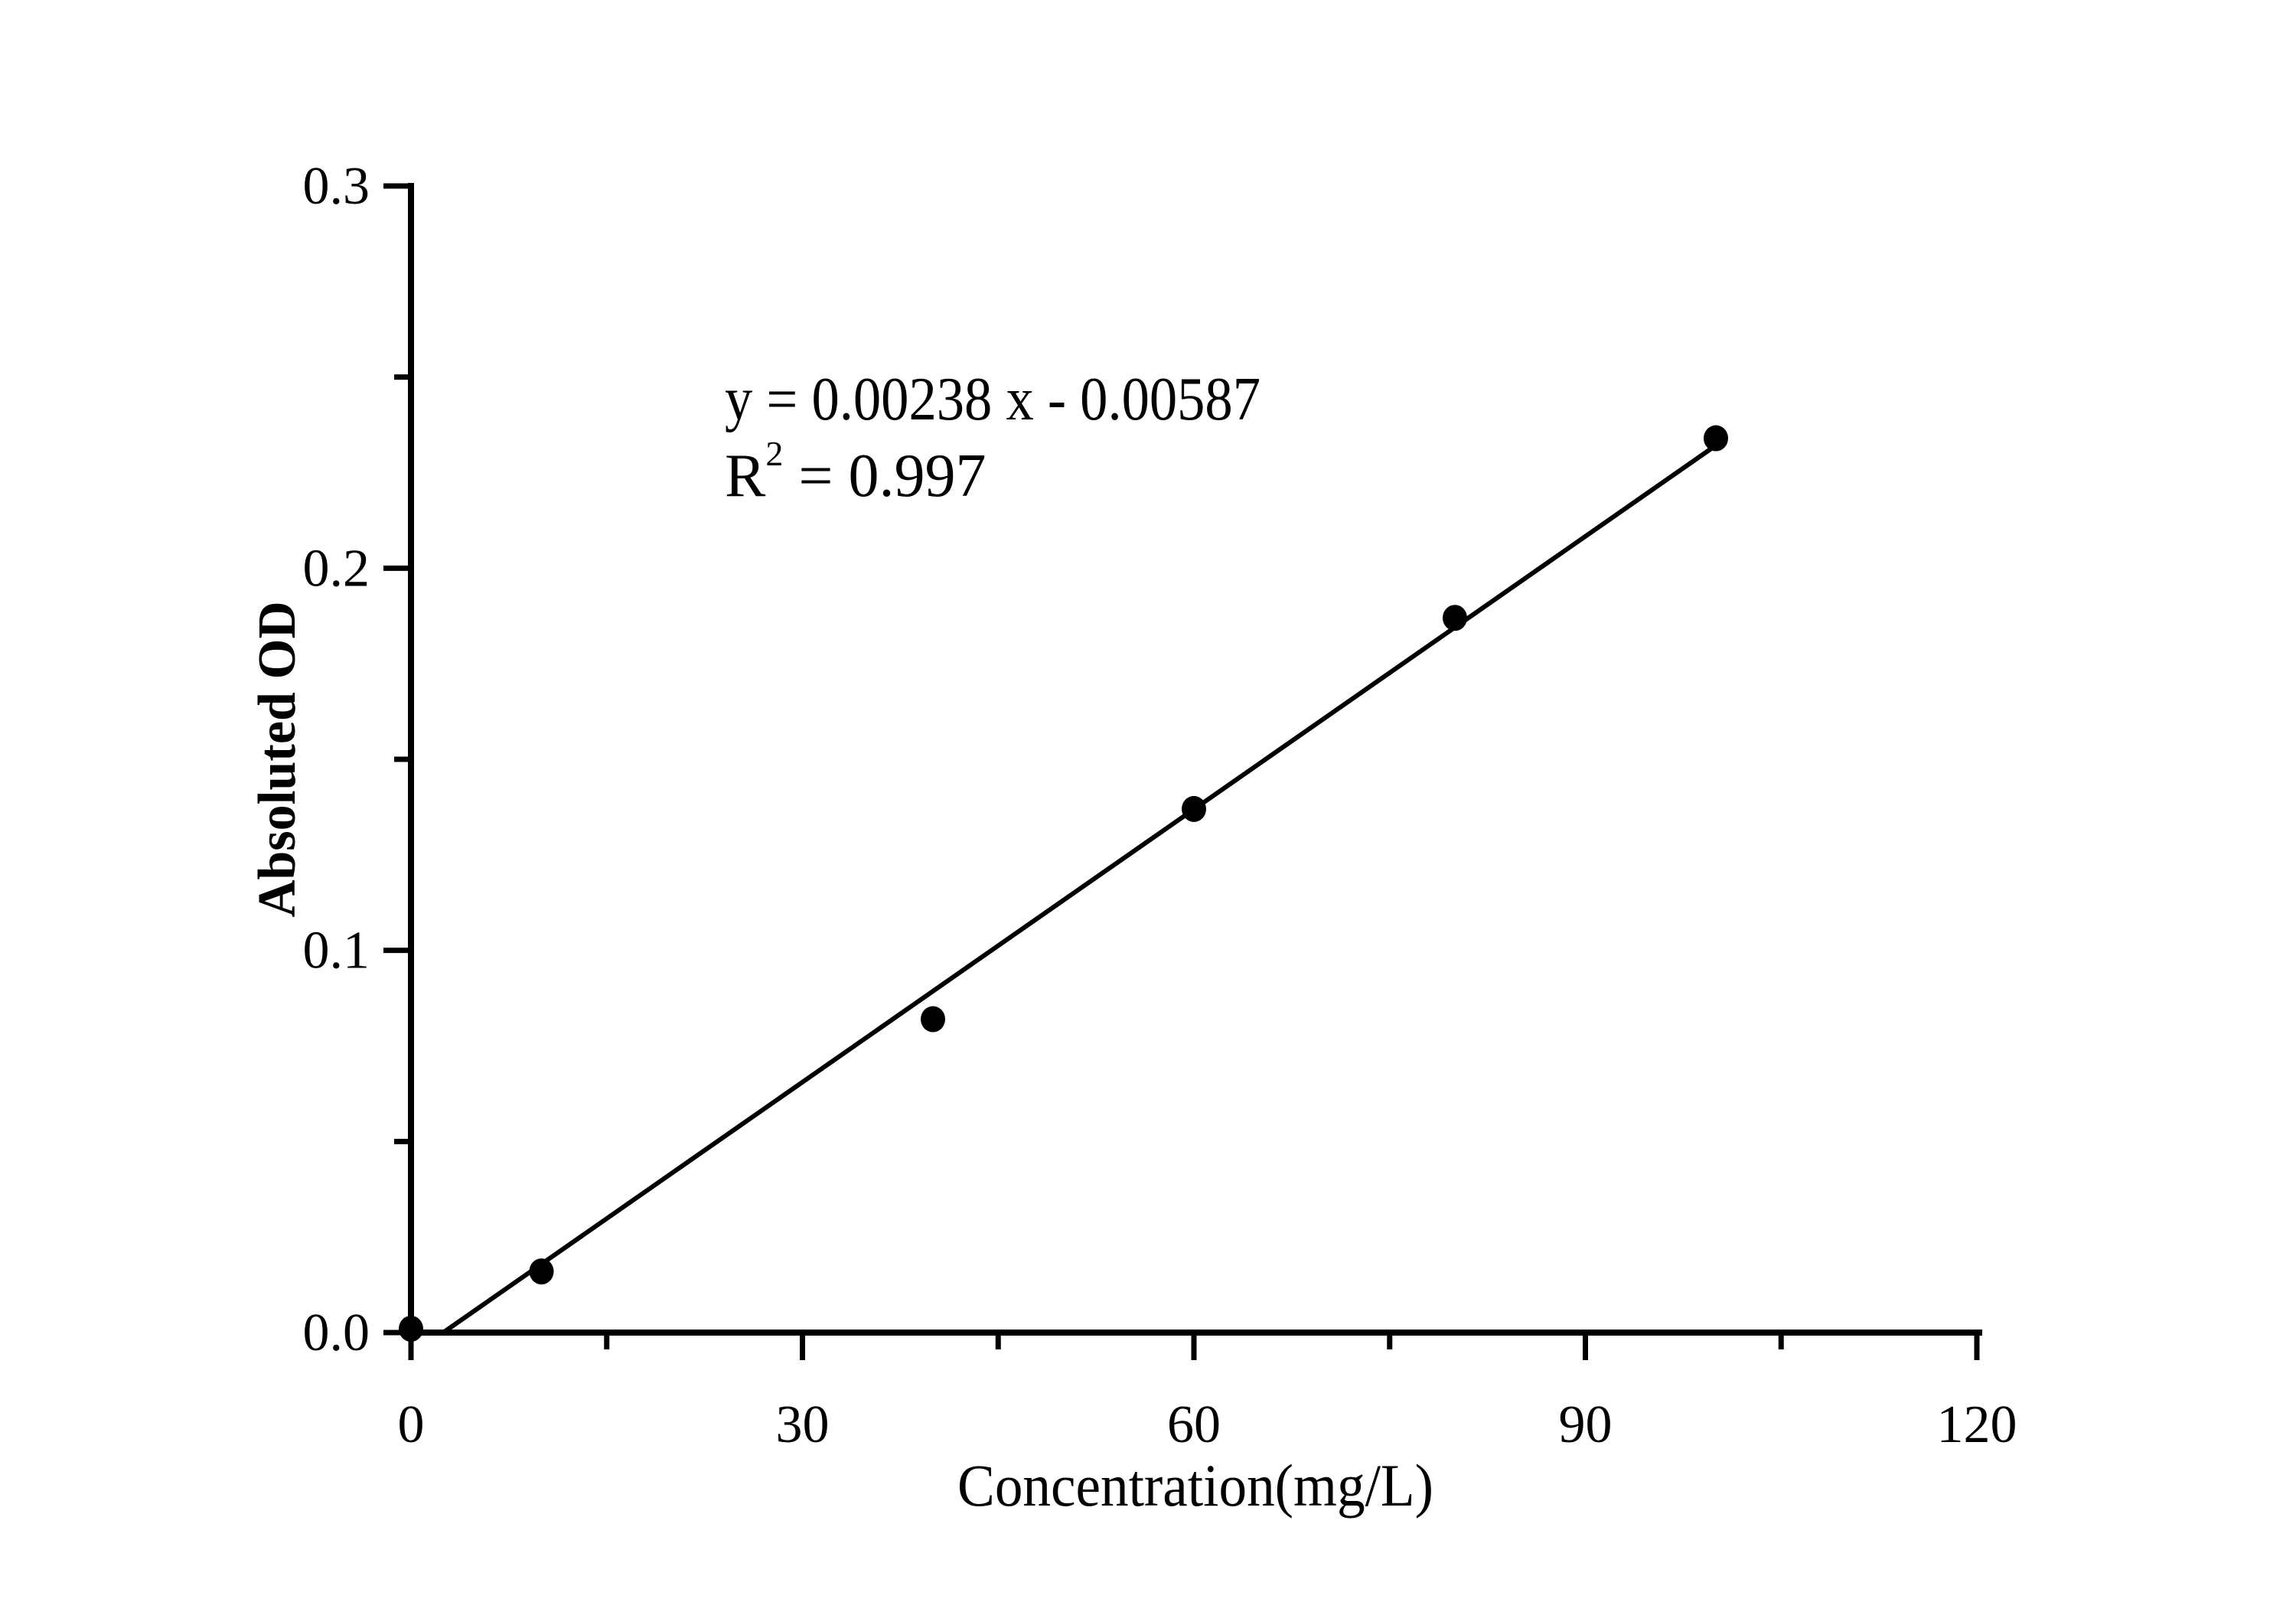 The height and width of the screenshot is (1602, 2296). What do you see at coordinates (1977, 1424) in the screenshot?
I see `x-tick-label: 120` at bounding box center [1977, 1424].